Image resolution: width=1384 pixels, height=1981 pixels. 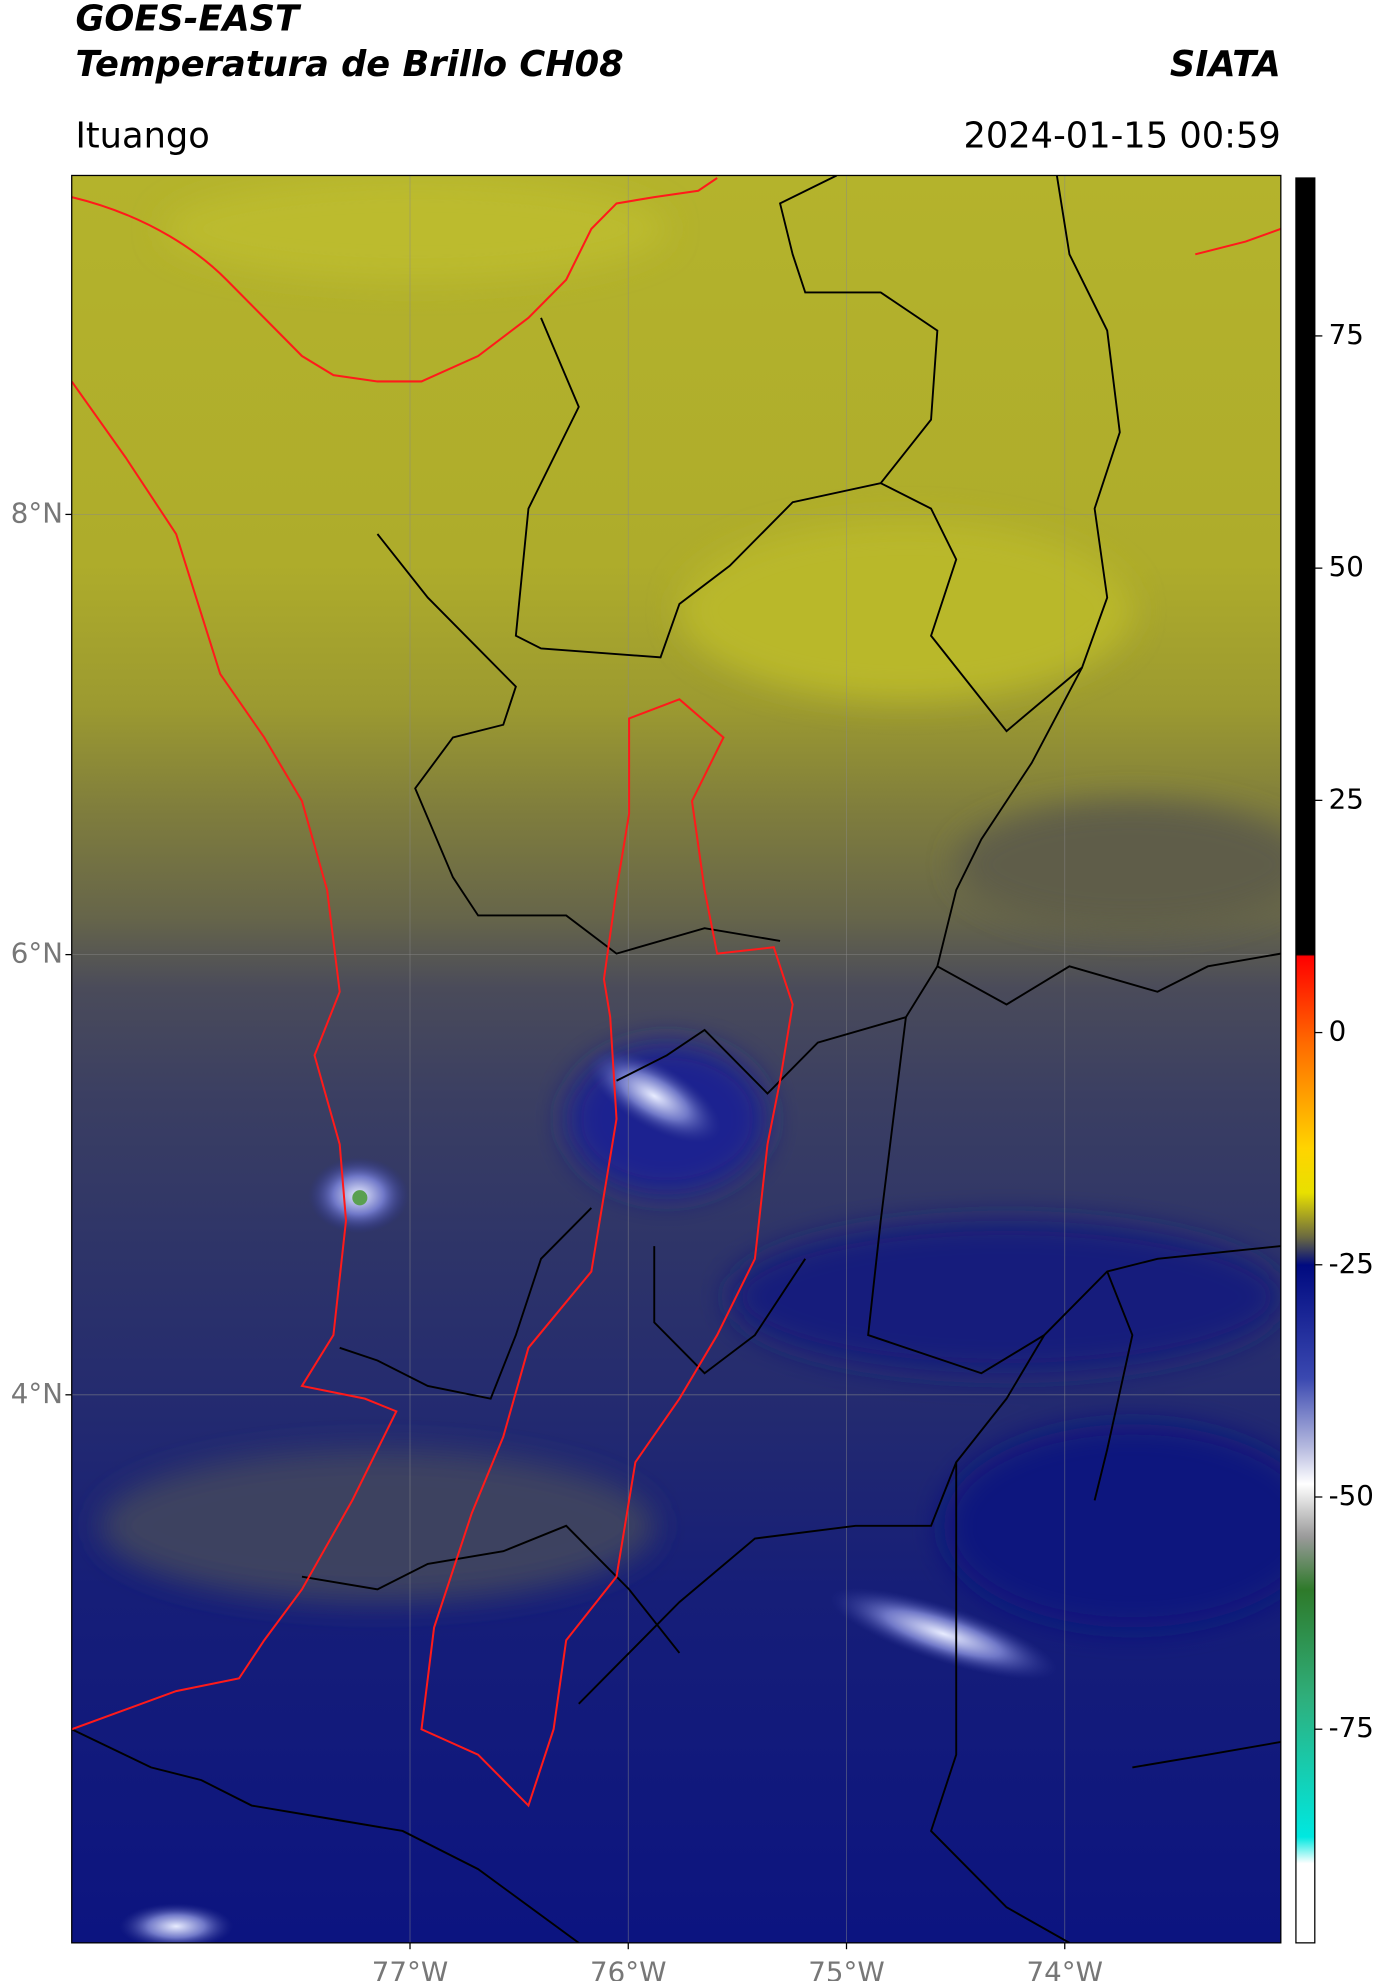 I want to click on colorbar-label: -50, so click(x=1351, y=1495).